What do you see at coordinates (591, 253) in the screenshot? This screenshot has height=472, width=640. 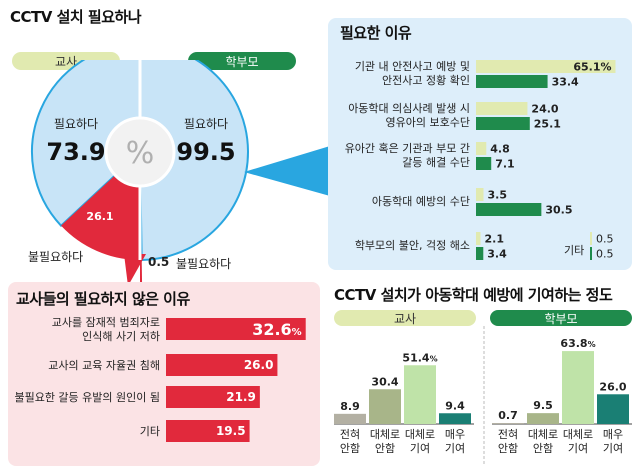 I see `reason-etc-parent-bar` at bounding box center [591, 253].